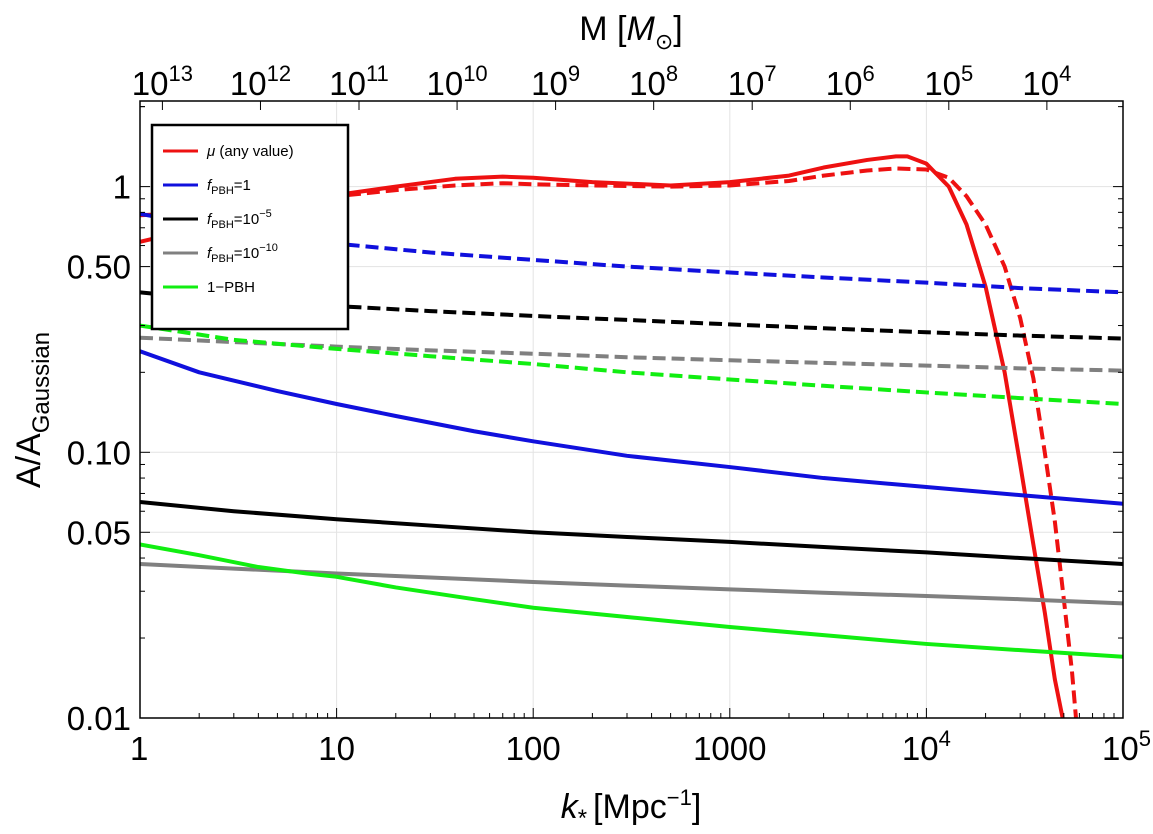 The height and width of the screenshot is (834, 1153). What do you see at coordinates (1145, 738) in the screenshot?
I see `x-tick-label-exp: 5` at bounding box center [1145, 738].